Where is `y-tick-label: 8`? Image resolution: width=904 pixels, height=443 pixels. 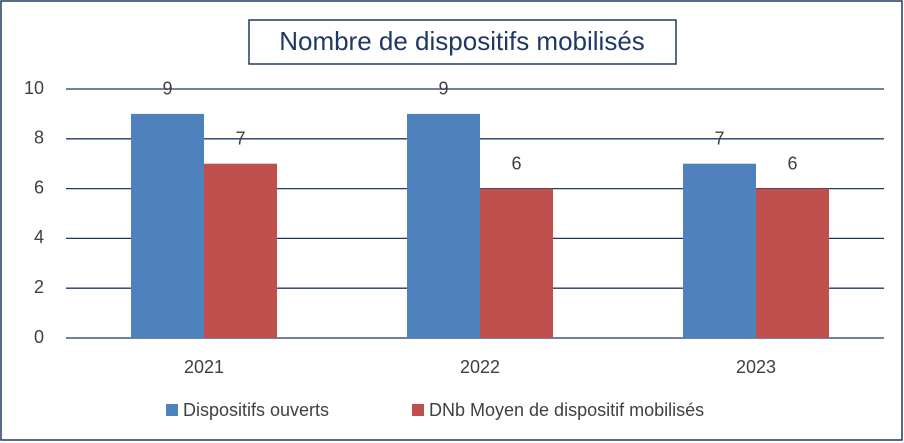 y-tick-label: 8 is located at coordinates (39, 138).